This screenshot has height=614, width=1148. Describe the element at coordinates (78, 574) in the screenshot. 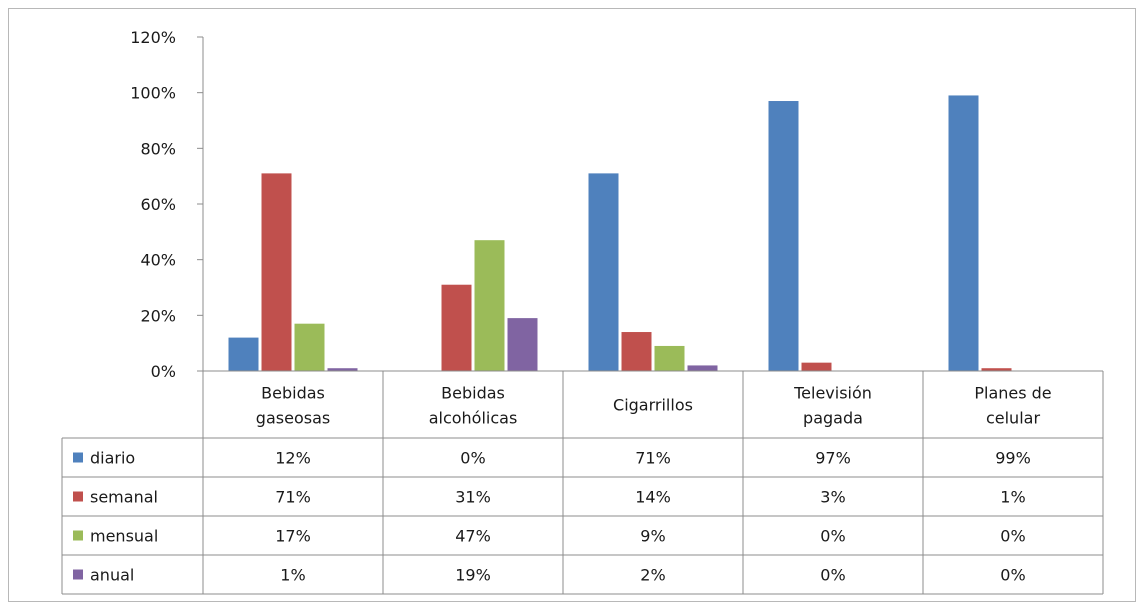

I see `legend-key-anual` at that location.